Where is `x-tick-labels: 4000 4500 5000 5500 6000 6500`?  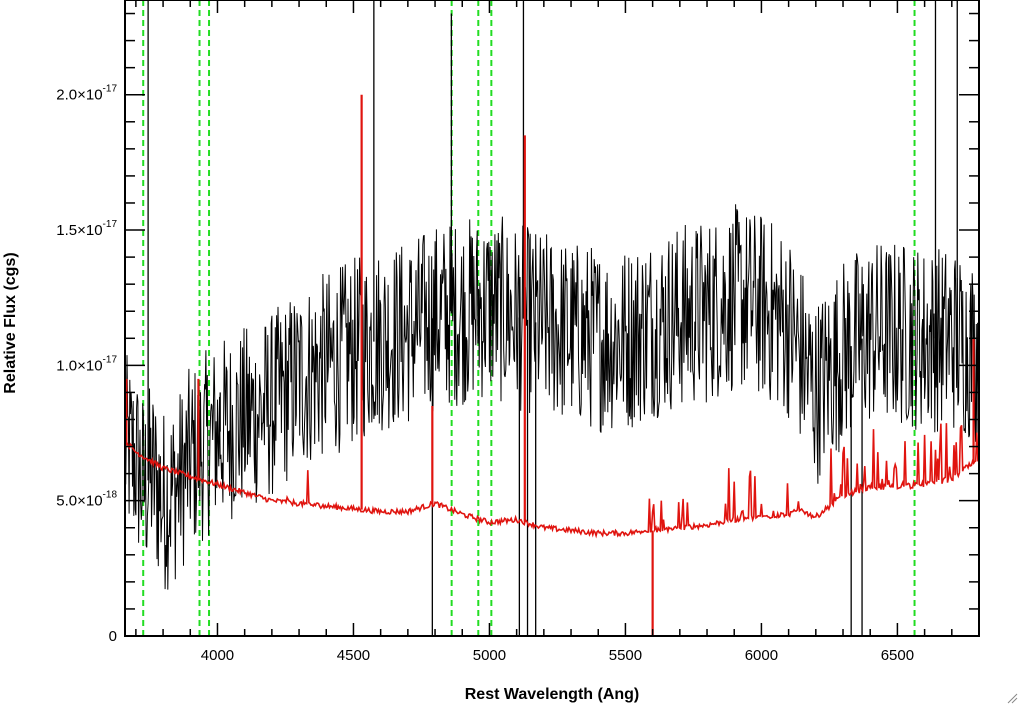
x-tick-labels: 4000 4500 5000 5500 6000 6500 is located at coordinates (557, 655).